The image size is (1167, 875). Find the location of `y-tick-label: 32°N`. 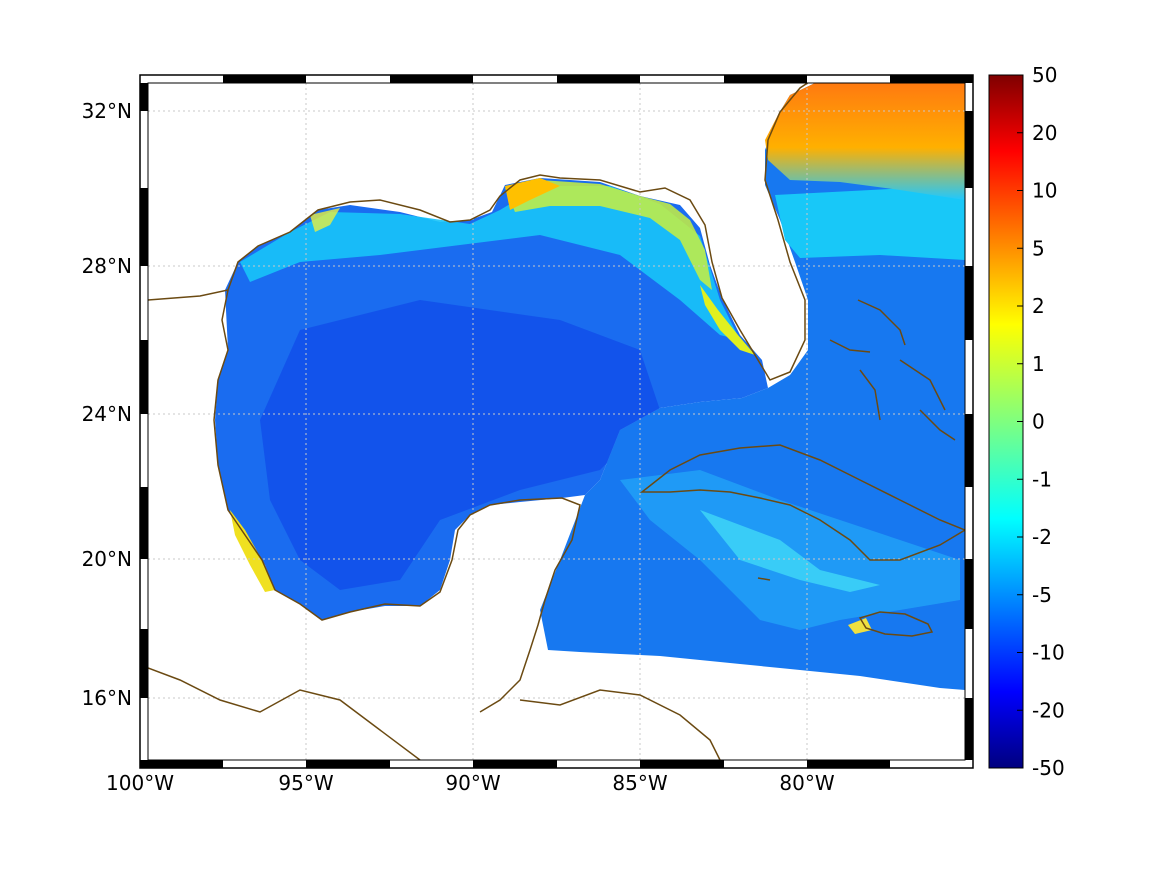

y-tick-label: 32°N is located at coordinates (107, 111).